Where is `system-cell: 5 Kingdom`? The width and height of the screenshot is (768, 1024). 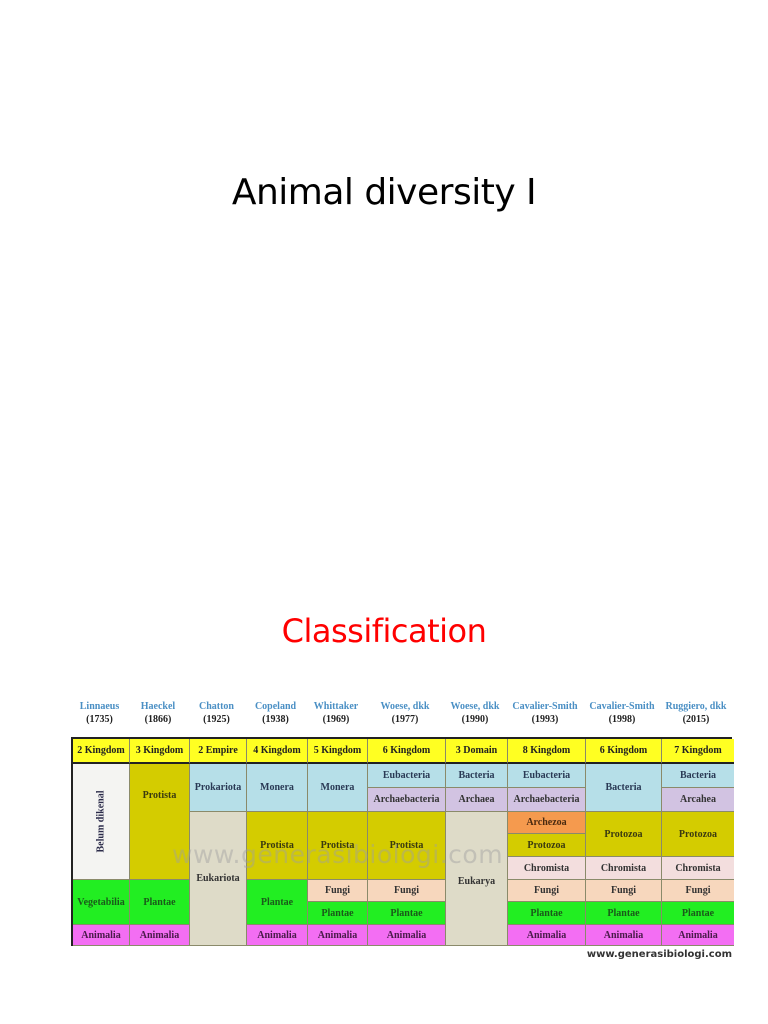
system-cell: 5 Kingdom is located at coordinates (338, 751).